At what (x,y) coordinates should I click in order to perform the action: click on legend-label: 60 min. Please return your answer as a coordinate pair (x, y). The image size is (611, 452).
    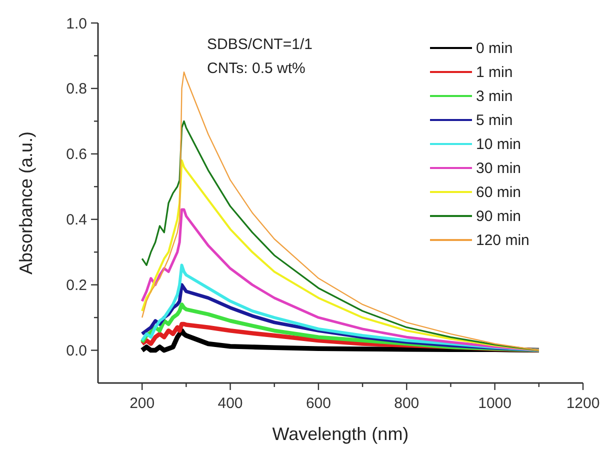
    Looking at the image, I should click on (499, 192).